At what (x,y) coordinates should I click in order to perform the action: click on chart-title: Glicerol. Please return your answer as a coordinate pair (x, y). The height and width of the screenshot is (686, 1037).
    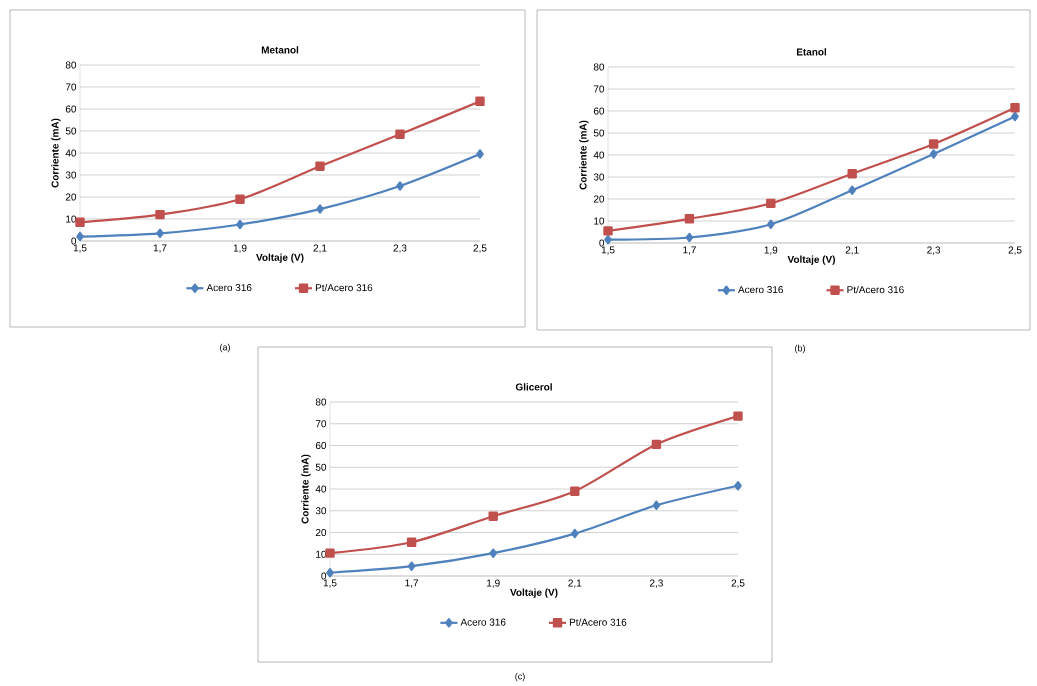
    Looking at the image, I should click on (533, 387).